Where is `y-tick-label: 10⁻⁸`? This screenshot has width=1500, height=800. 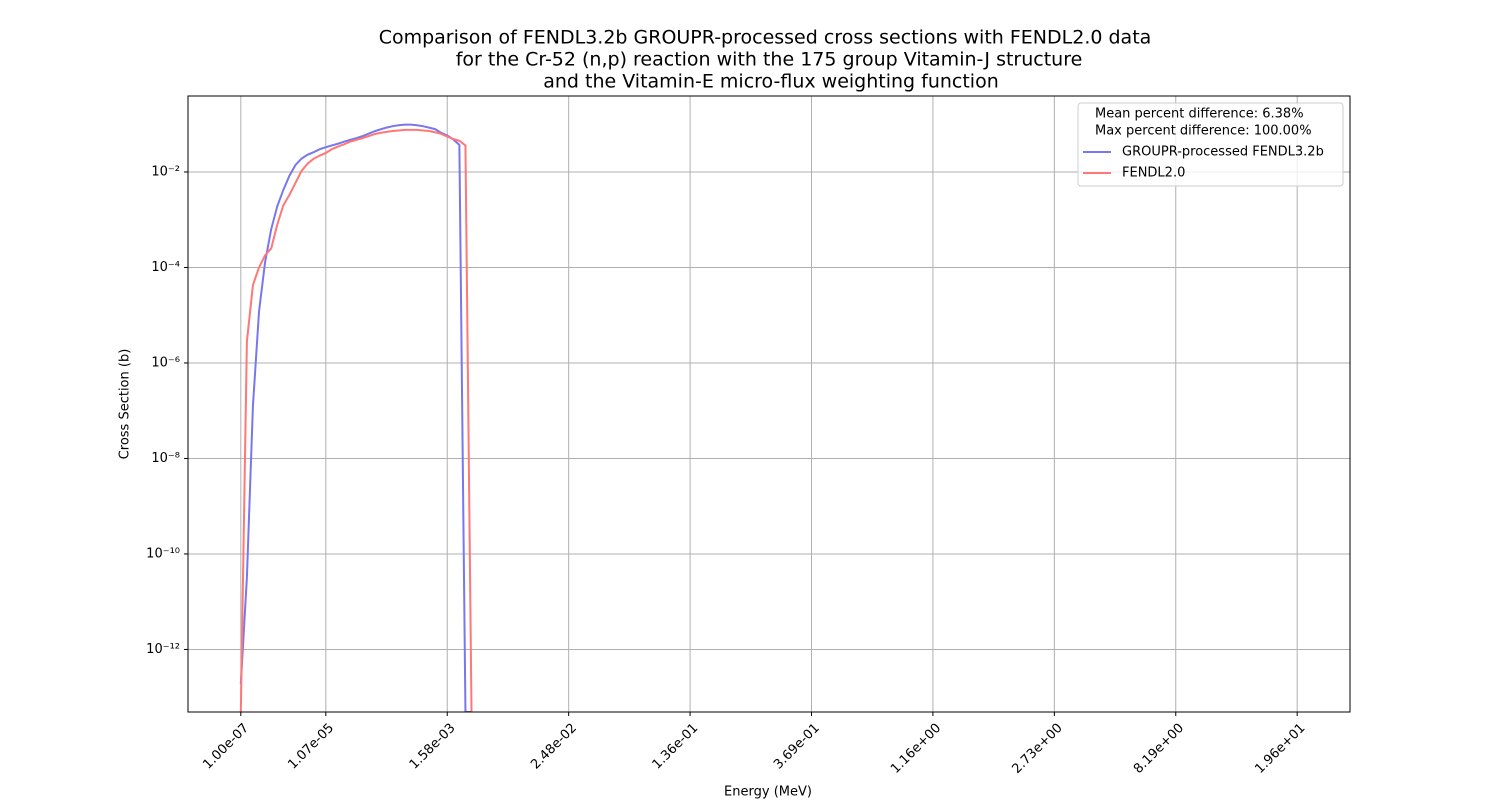
y-tick-label: 10⁻⁸ is located at coordinates (165, 458).